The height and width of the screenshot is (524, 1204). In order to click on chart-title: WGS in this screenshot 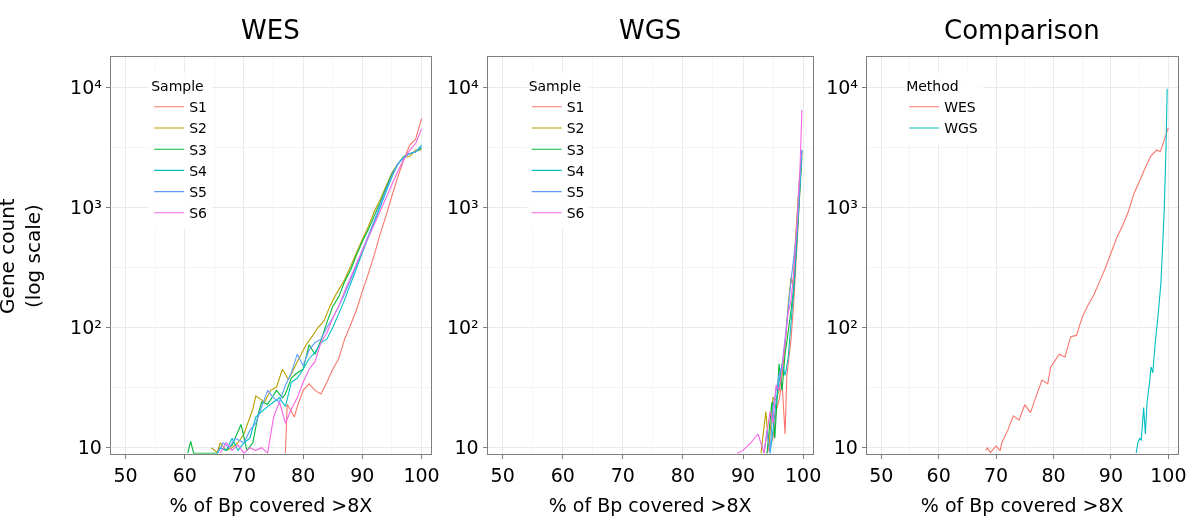, I will do `click(650, 30)`.